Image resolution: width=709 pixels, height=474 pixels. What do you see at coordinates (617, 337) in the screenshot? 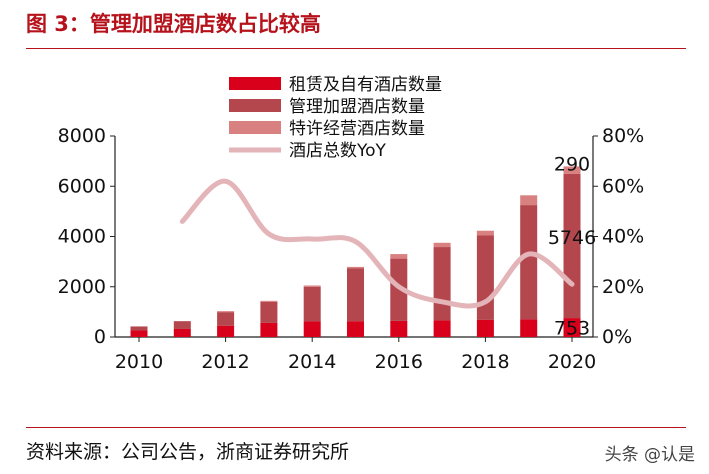
I see `y2-tick-label: 0%` at bounding box center [617, 337].